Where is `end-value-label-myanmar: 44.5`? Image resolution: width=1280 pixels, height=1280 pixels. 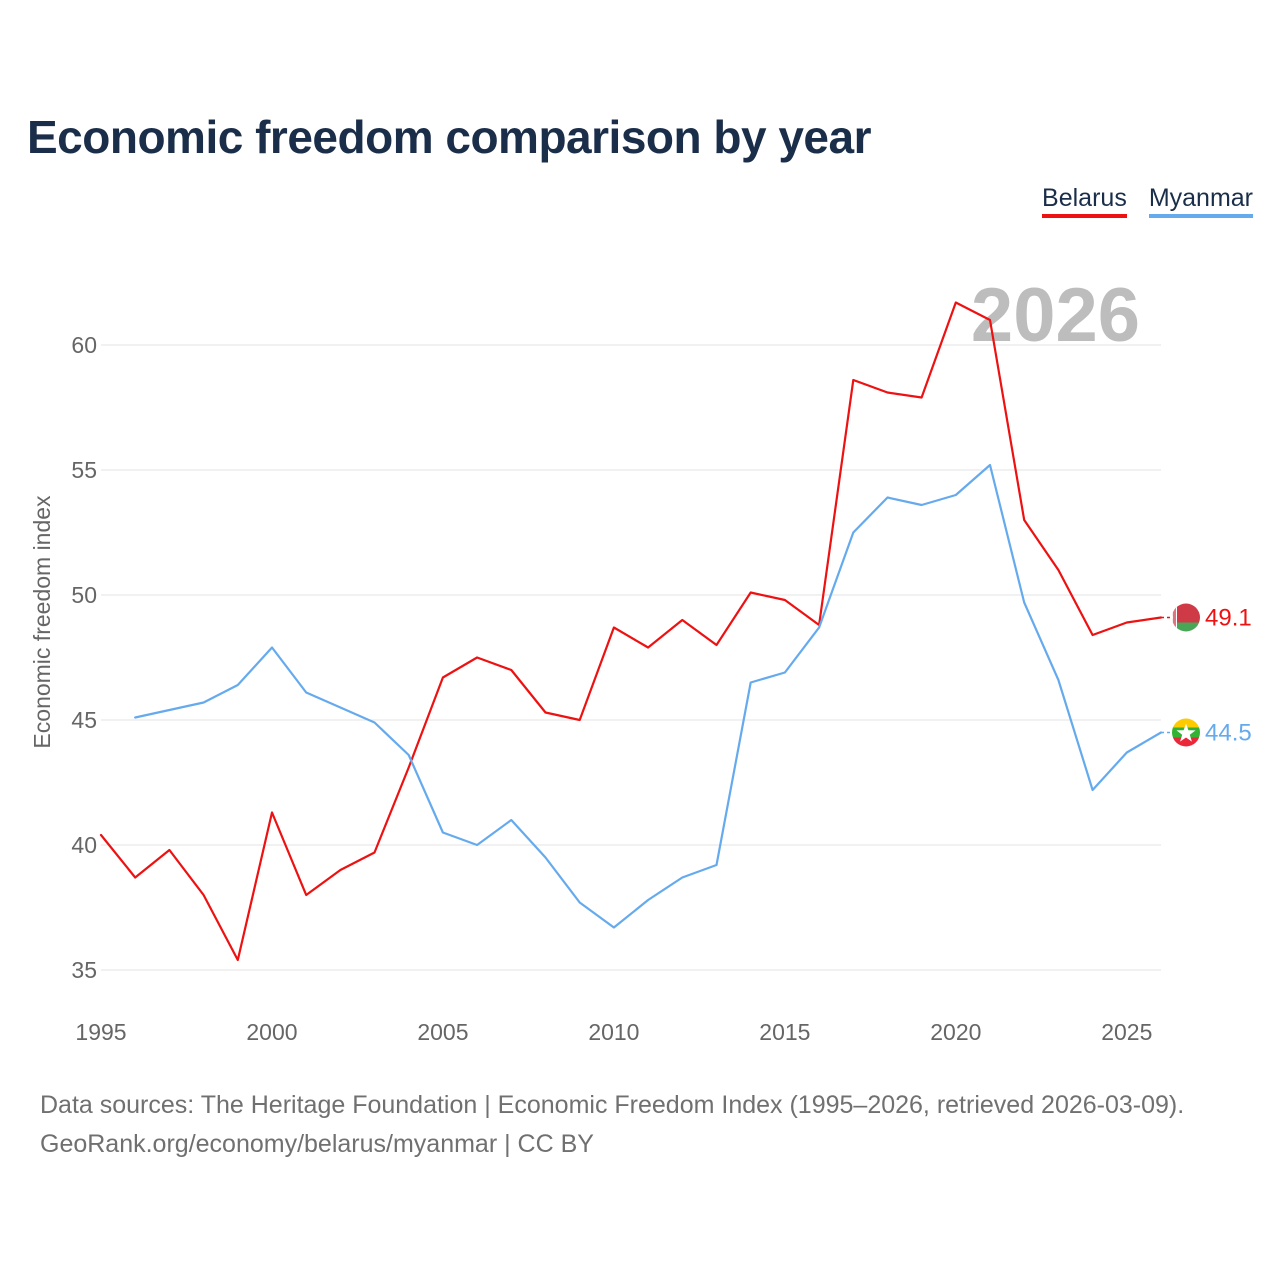
end-value-label-myanmar: 44.5 is located at coordinates (1228, 733).